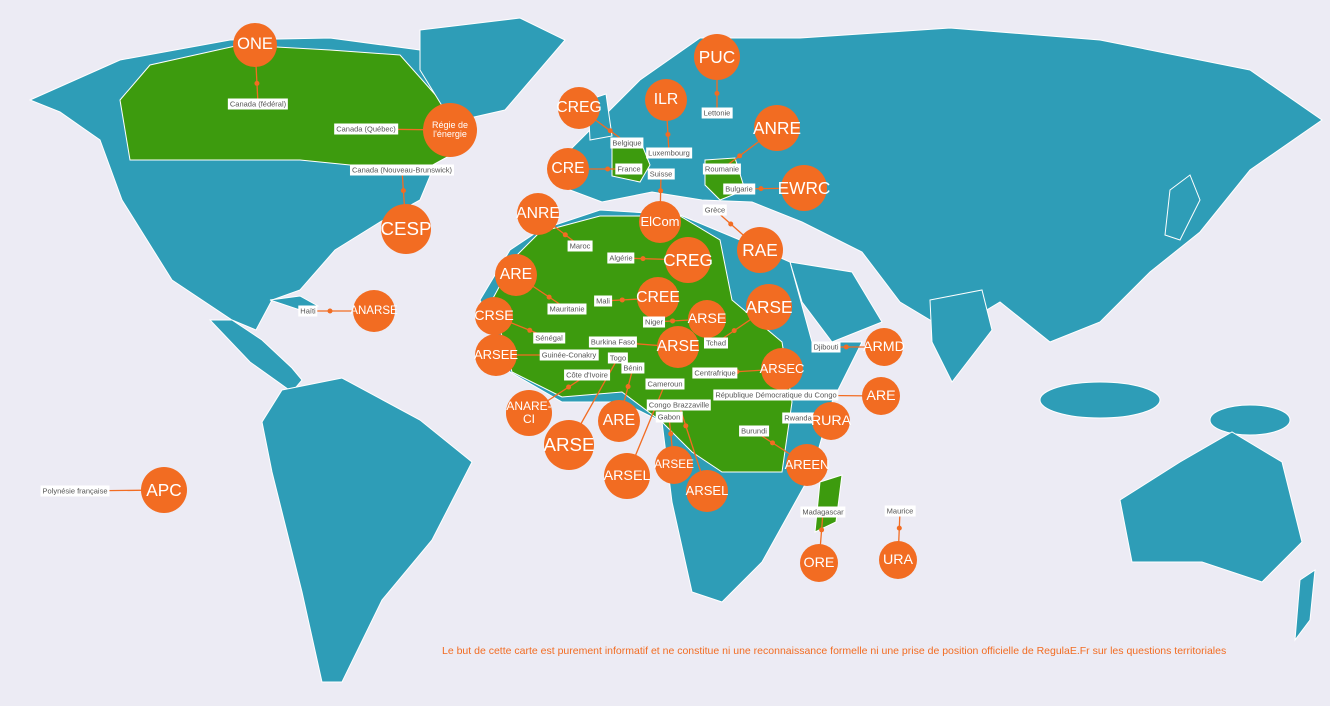 Image resolution: width=1330 pixels, height=706 pixels. Describe the element at coordinates (569, 355) in the screenshot. I see `country-label: Guinée-Conakry` at that location.